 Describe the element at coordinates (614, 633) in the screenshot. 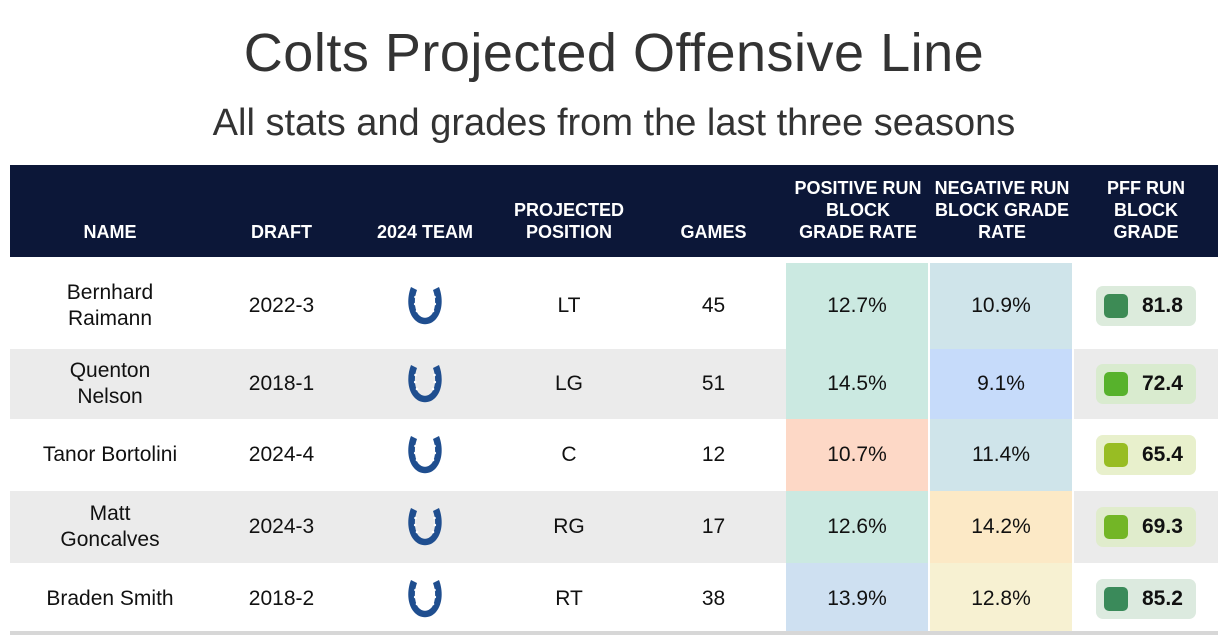

I see `table-bottom-rule` at that location.